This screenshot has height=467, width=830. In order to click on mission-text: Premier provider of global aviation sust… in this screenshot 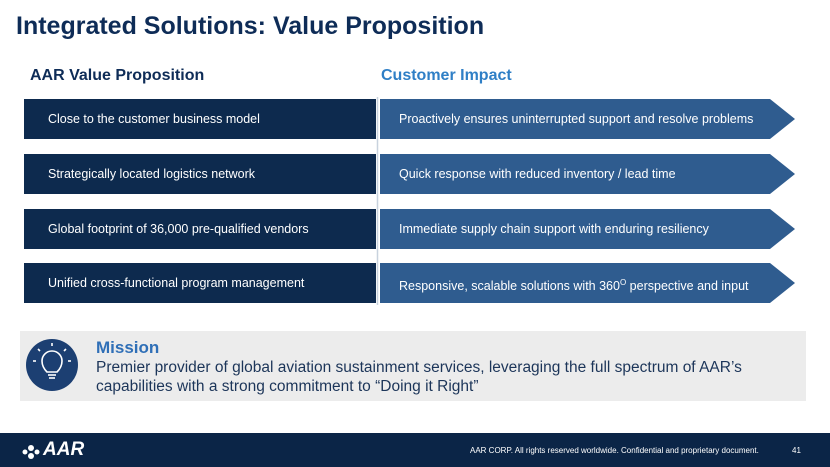, I will do `click(419, 377)`.